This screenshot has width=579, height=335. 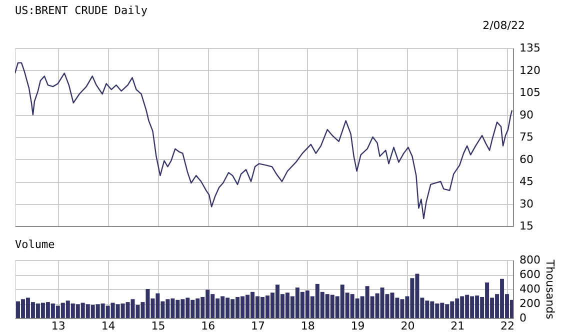 I want to click on x-tick-label: 17, so click(x=258, y=326).